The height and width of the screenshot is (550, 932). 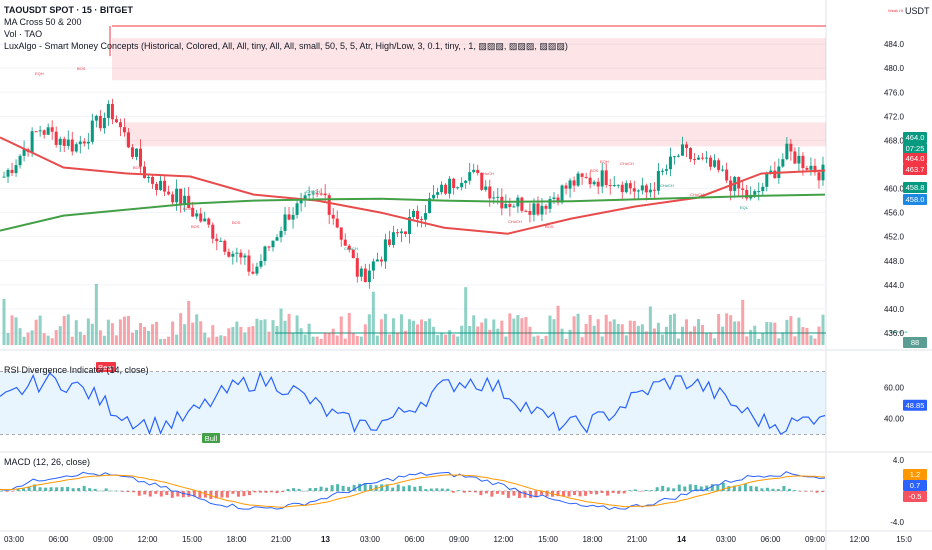 What do you see at coordinates (915, 199) in the screenshot?
I see `price-badge` at bounding box center [915, 199].